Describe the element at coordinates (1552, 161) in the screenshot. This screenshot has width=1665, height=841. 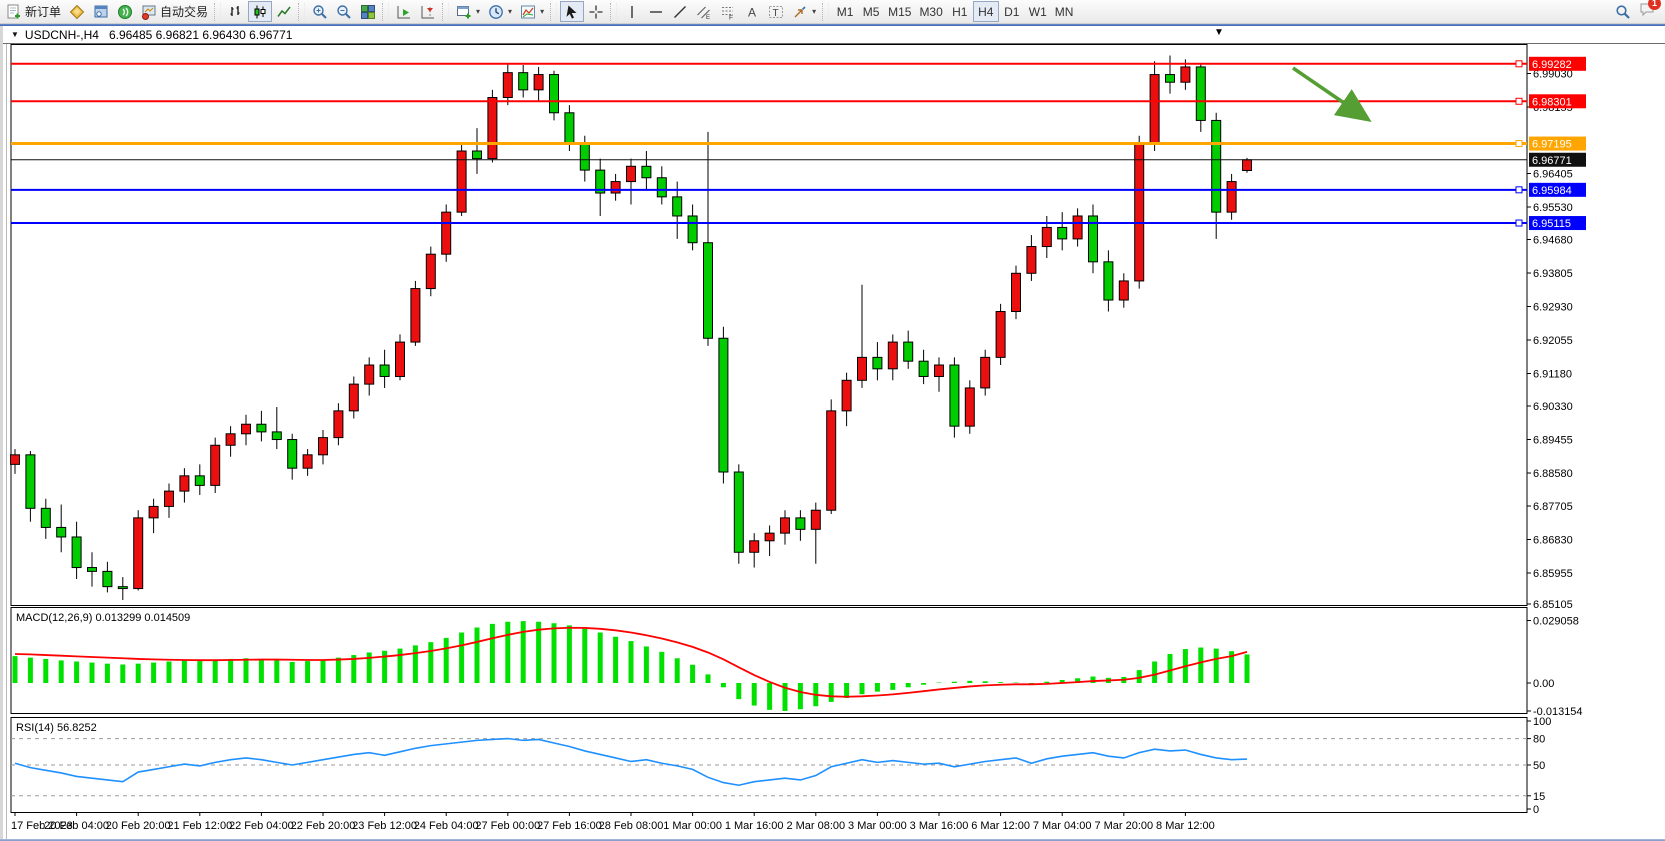
I see `svg-text: 6.96771` at that location.